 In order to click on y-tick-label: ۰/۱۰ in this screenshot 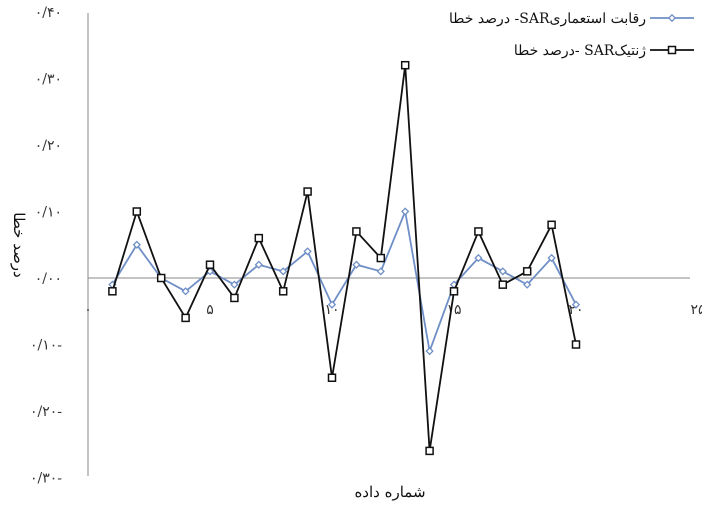, I will do `click(48, 213)`.